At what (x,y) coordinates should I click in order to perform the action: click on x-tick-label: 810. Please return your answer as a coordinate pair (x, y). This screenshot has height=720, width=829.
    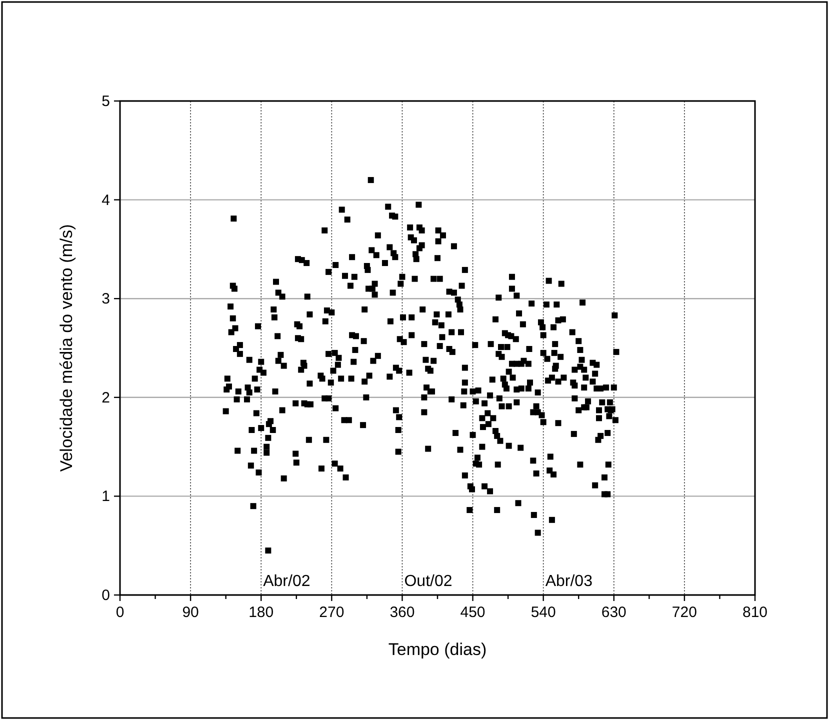
    Looking at the image, I should click on (755, 612).